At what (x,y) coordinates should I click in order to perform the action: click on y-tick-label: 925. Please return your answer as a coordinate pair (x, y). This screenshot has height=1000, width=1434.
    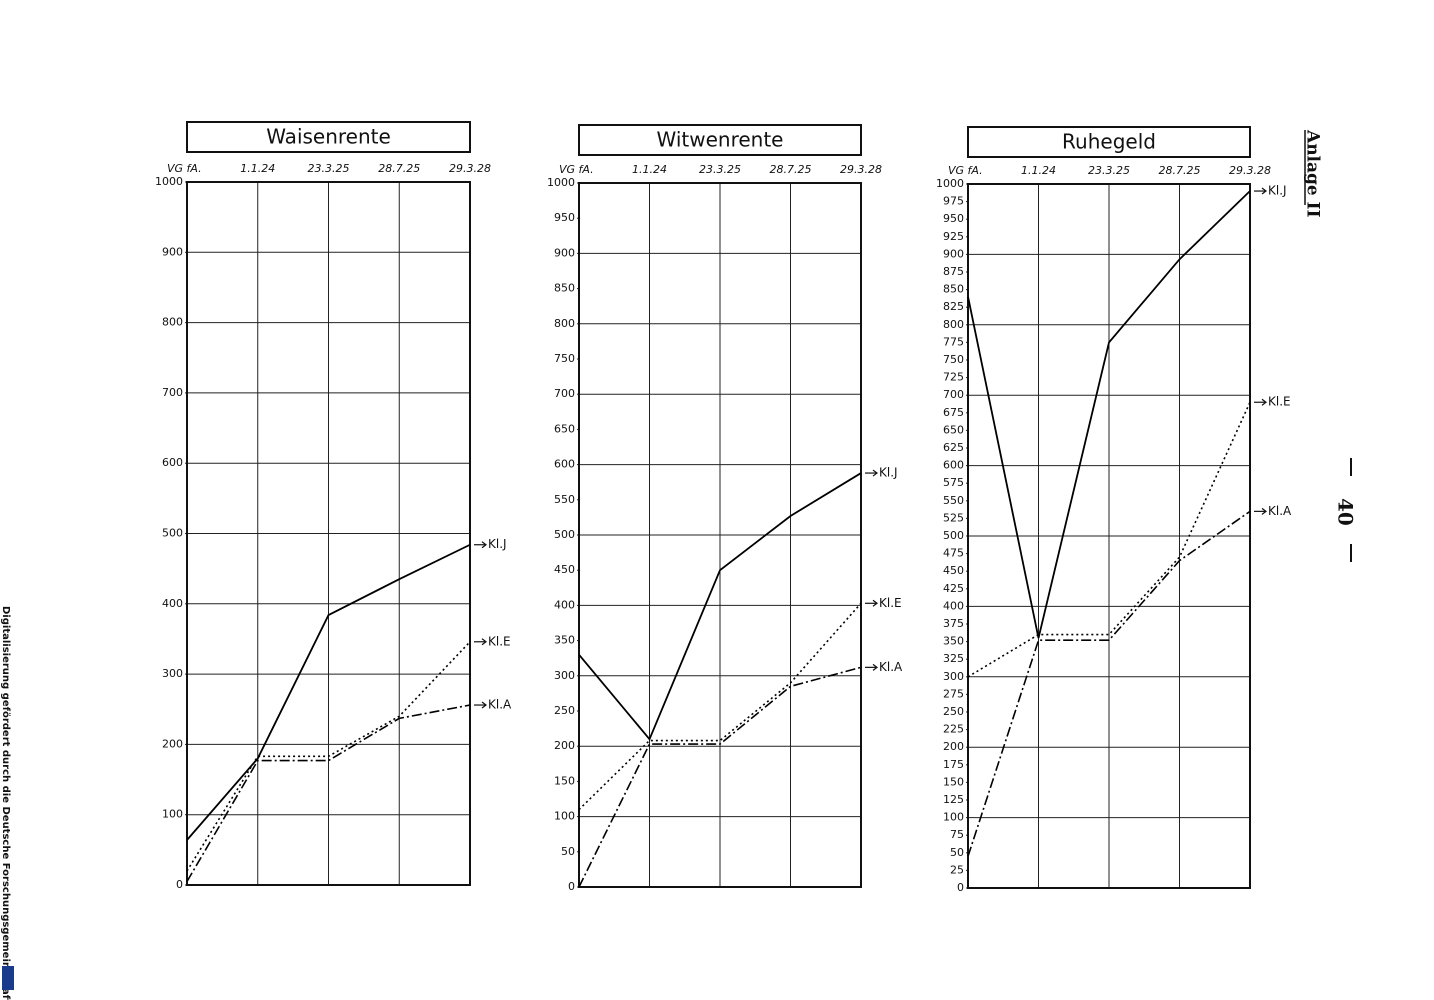
    Looking at the image, I should click on (953, 236).